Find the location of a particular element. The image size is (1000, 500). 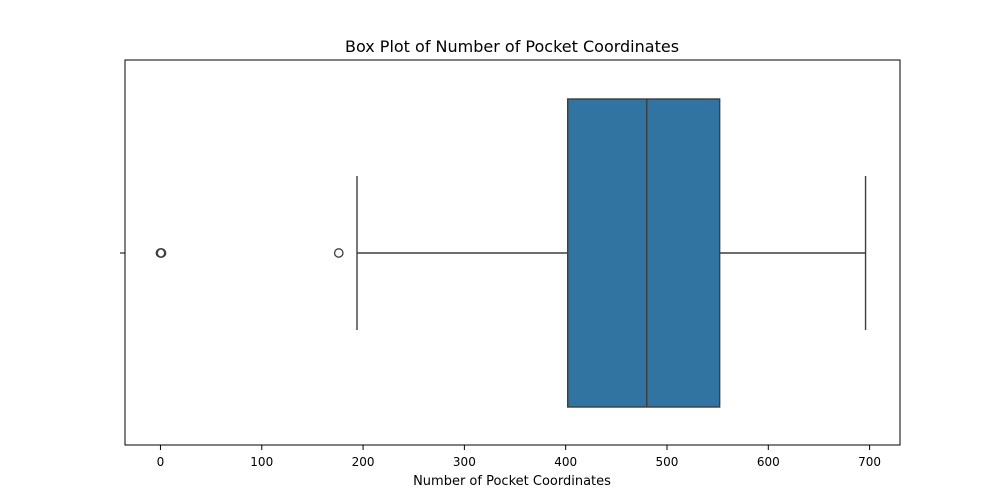

x-axis-label: Number of Pocket Coordinates is located at coordinates (512, 481).